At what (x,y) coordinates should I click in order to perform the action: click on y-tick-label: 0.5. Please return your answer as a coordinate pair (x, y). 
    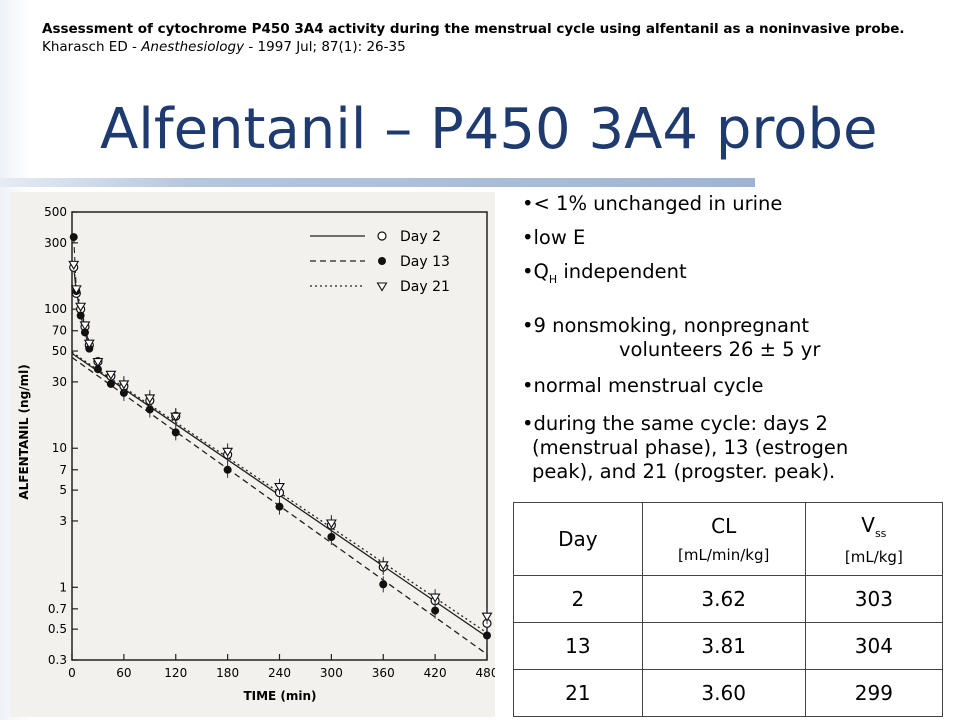
    Looking at the image, I should click on (57, 629).